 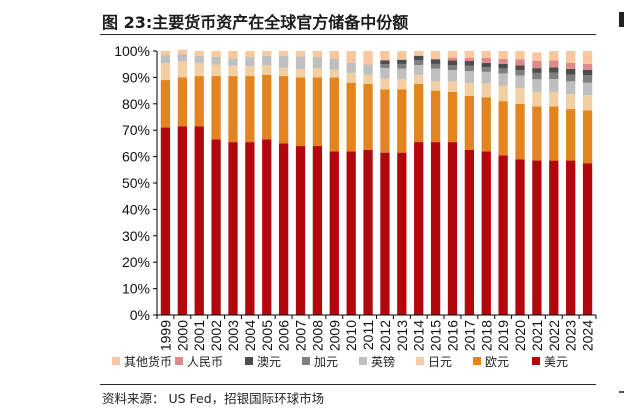 What do you see at coordinates (136, 236) in the screenshot?
I see `y-tick-label: 30%` at bounding box center [136, 236].